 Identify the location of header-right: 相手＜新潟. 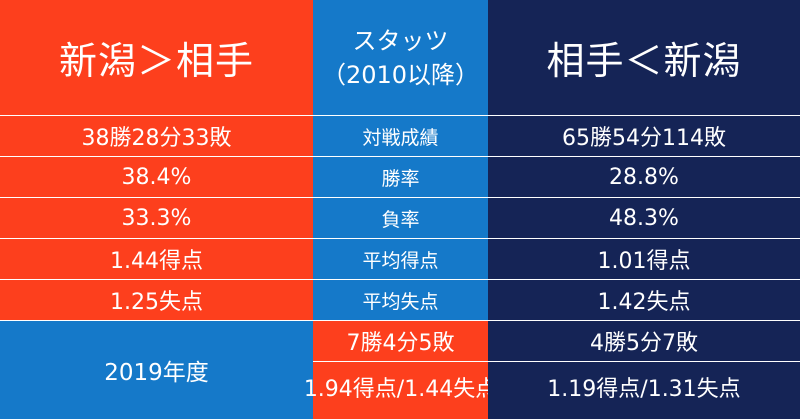
(644, 58).